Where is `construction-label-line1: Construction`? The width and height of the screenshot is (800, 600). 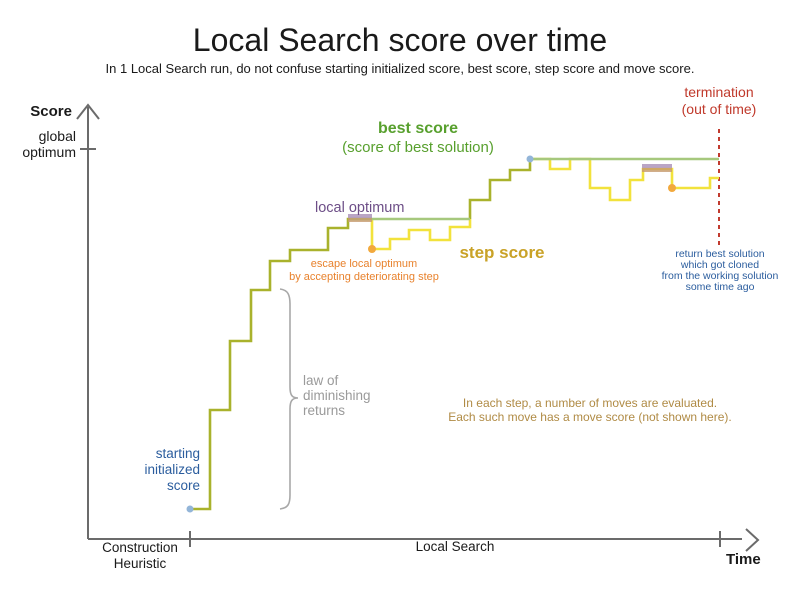 construction-label-line1: Construction is located at coordinates (140, 547).